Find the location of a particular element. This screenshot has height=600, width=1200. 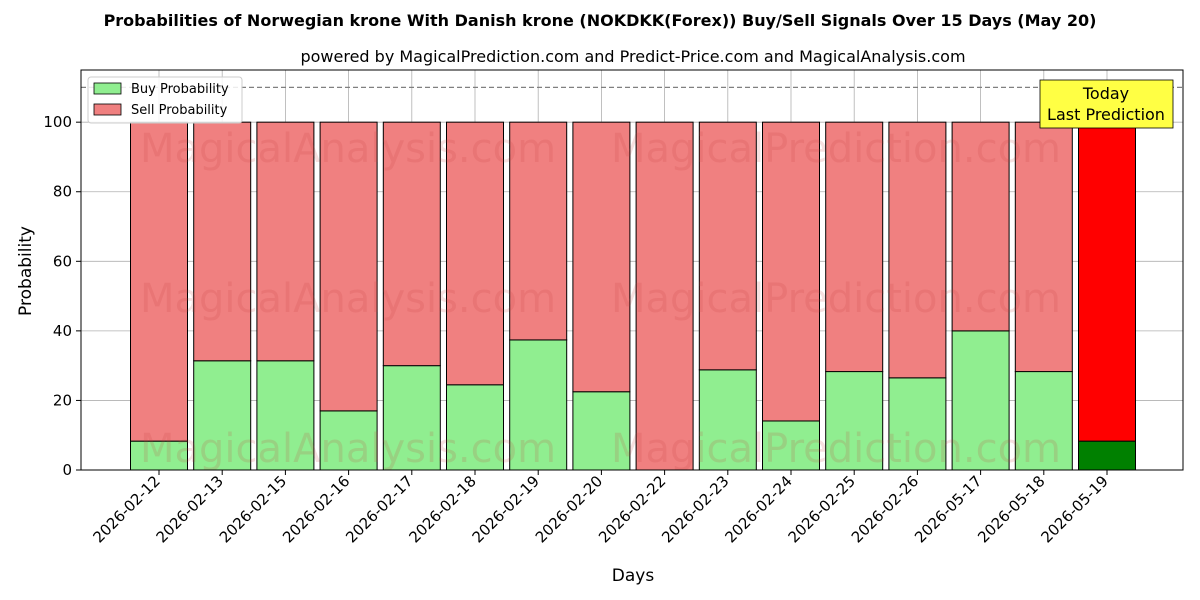

legend: Buy Probability Sell Probability is located at coordinates (165, 100).